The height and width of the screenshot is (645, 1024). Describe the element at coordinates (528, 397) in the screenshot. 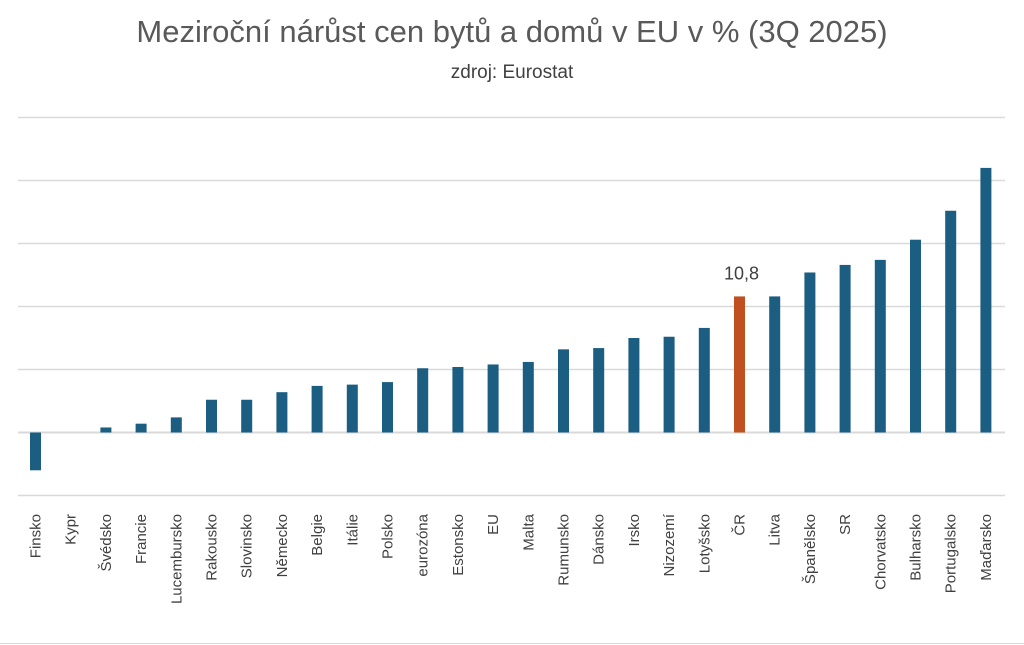

I see `bar-Malta` at that location.